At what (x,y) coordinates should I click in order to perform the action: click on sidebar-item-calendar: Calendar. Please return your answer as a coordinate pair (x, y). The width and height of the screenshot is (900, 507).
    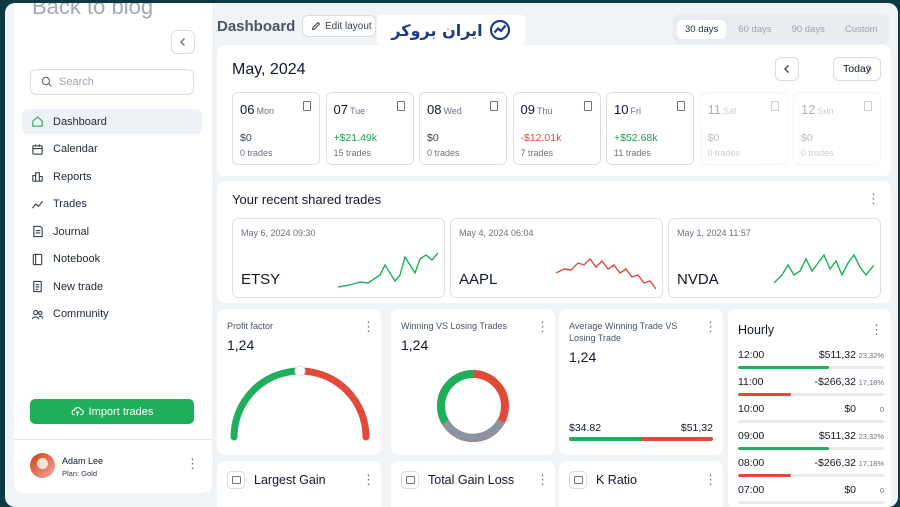
    Looking at the image, I should click on (112, 149).